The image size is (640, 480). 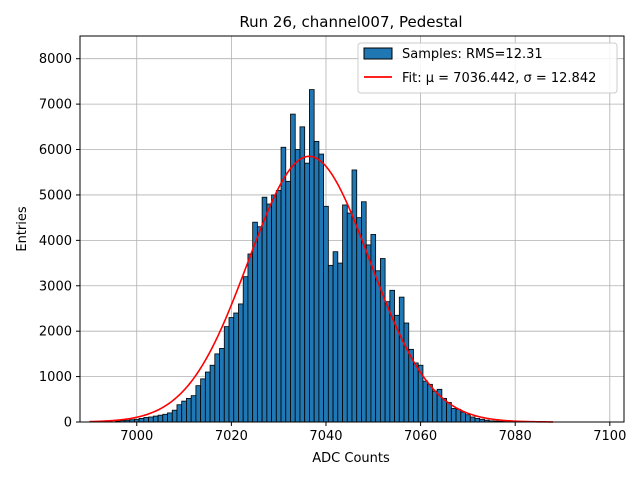 I want to click on x-tick-label: 7040, so click(x=325, y=436).